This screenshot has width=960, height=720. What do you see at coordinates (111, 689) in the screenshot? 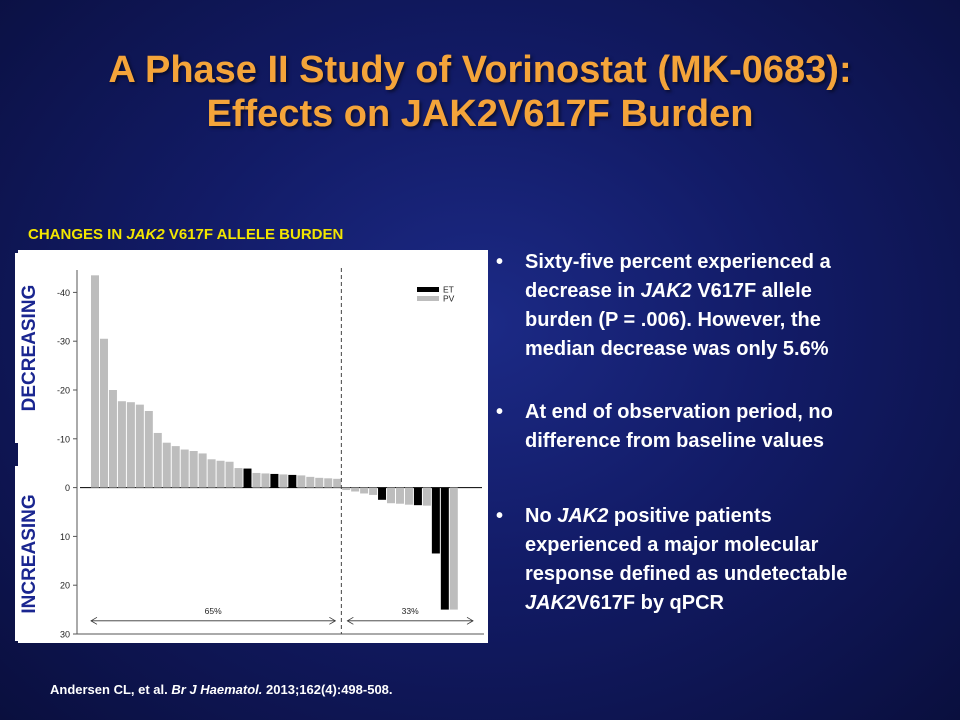
I see `citation-authors: Andersen CL, et al.` at bounding box center [111, 689].